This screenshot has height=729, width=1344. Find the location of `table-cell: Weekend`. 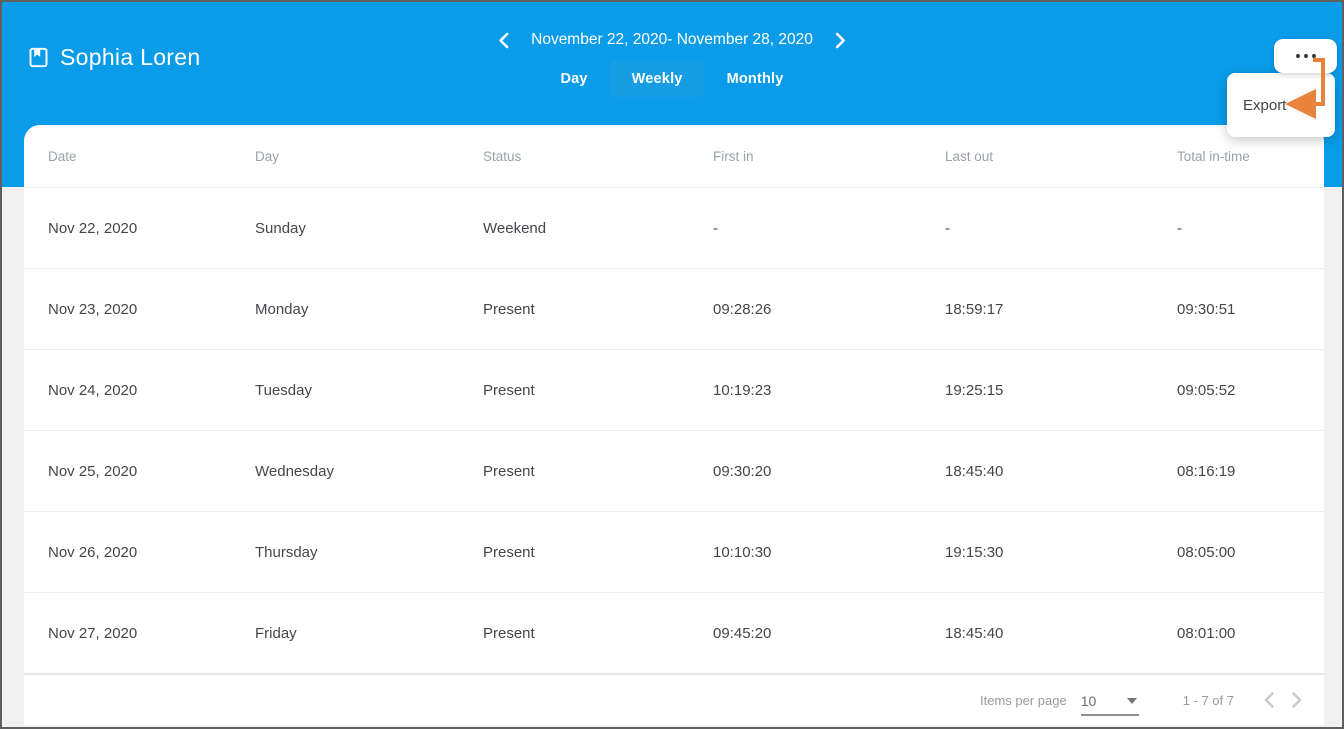

table-cell: Weekend is located at coordinates (515, 228).